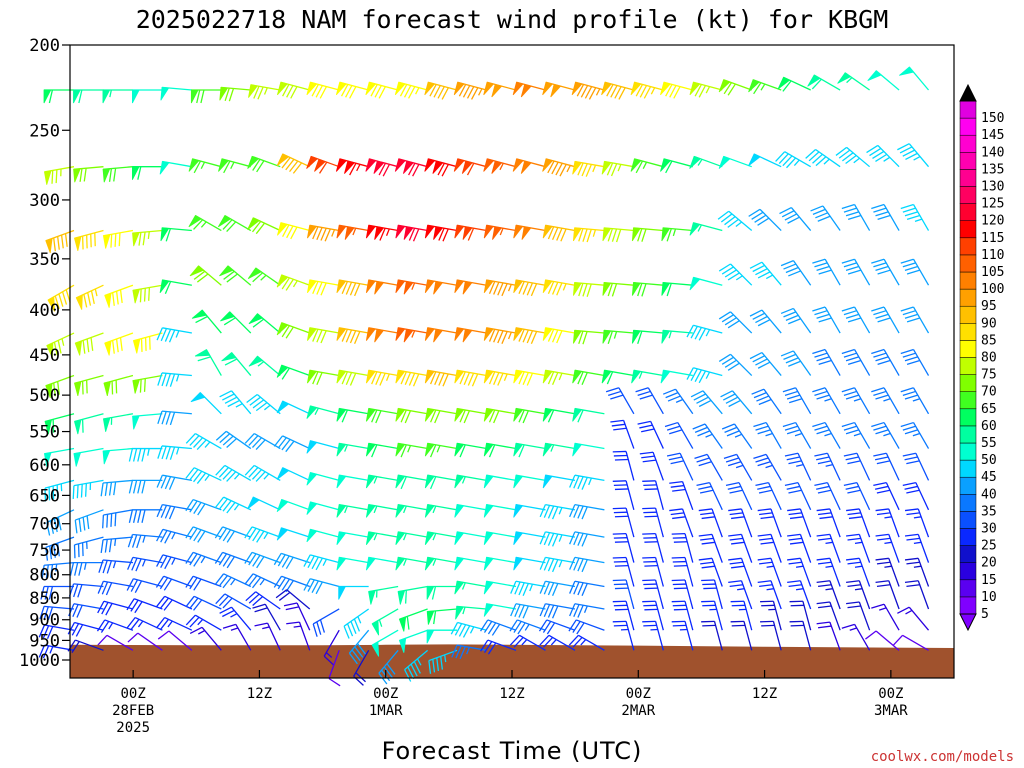 The image size is (1024, 768). Describe the element at coordinates (386, 711) in the screenshot. I see `x-tick-label: 1MAR` at that location.